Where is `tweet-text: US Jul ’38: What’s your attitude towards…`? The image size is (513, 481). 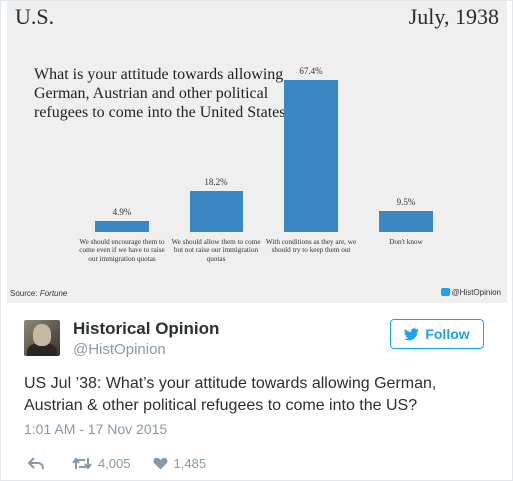 tweet-text: US Jul ’38: What’s your attitude towards… is located at coordinates (230, 394).